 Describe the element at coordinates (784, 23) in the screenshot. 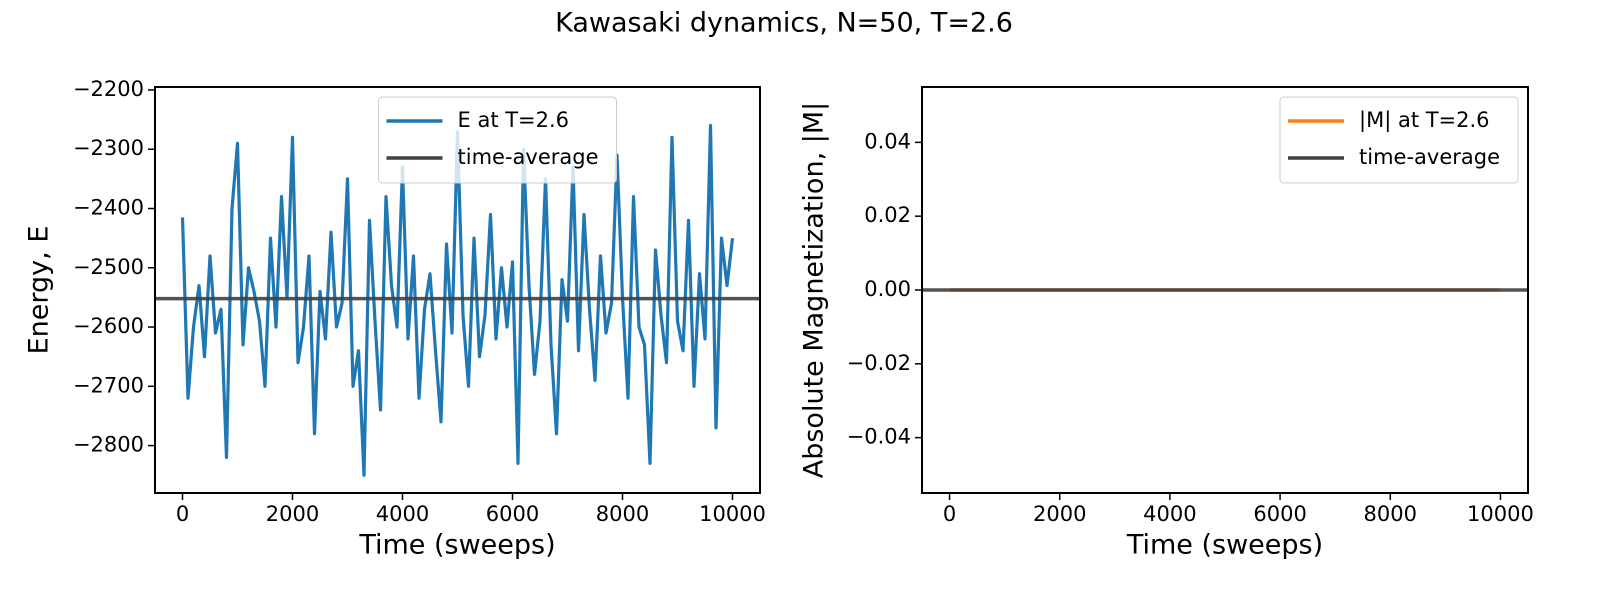

I see `figure-title: Kawasaki dynamics, N=50, T=2.6` at that location.